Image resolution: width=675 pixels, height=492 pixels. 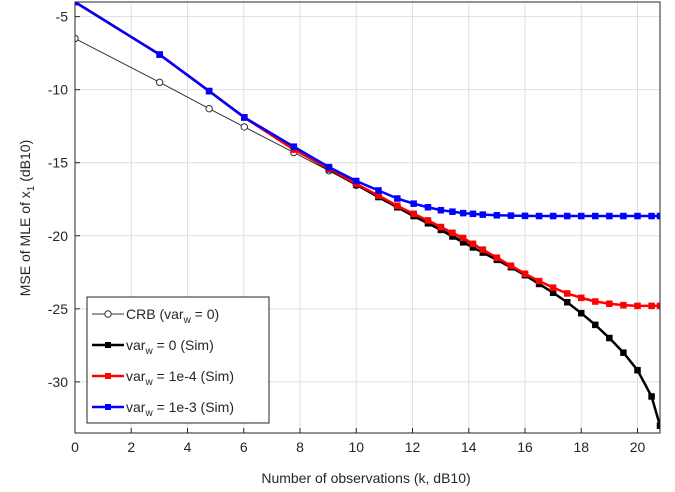 I want to click on y-axis-label: MSE of MLE of x1 (dB10), so click(x=27, y=218).